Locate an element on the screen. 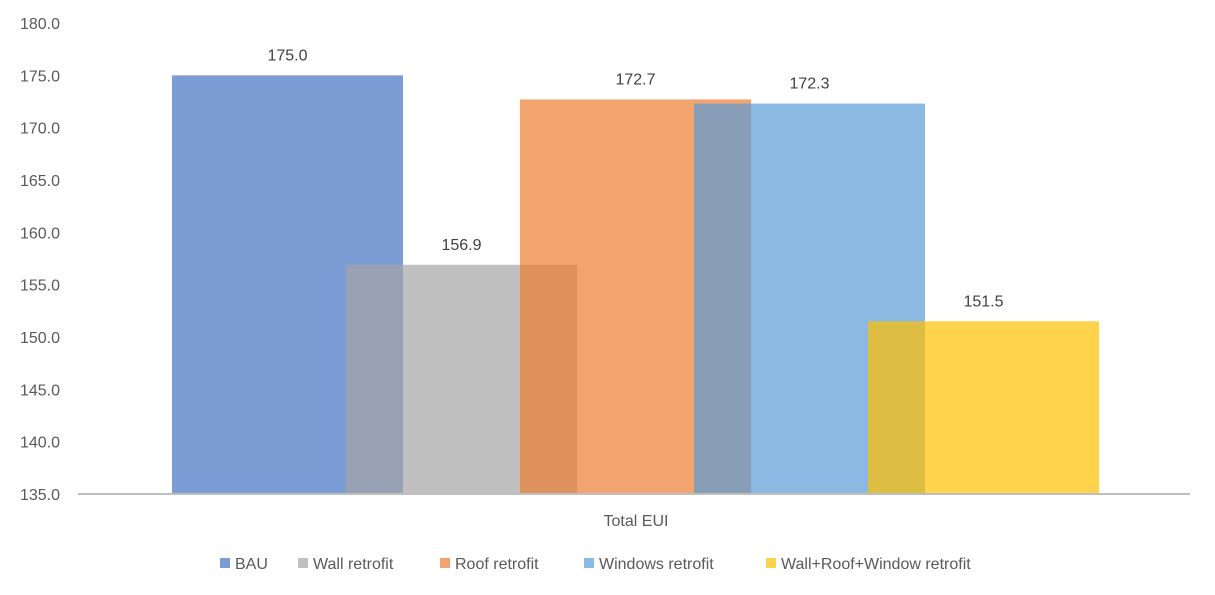 The image size is (1215, 595). legend-item-roof-retrofit: Roof retrofit is located at coordinates (489, 564).